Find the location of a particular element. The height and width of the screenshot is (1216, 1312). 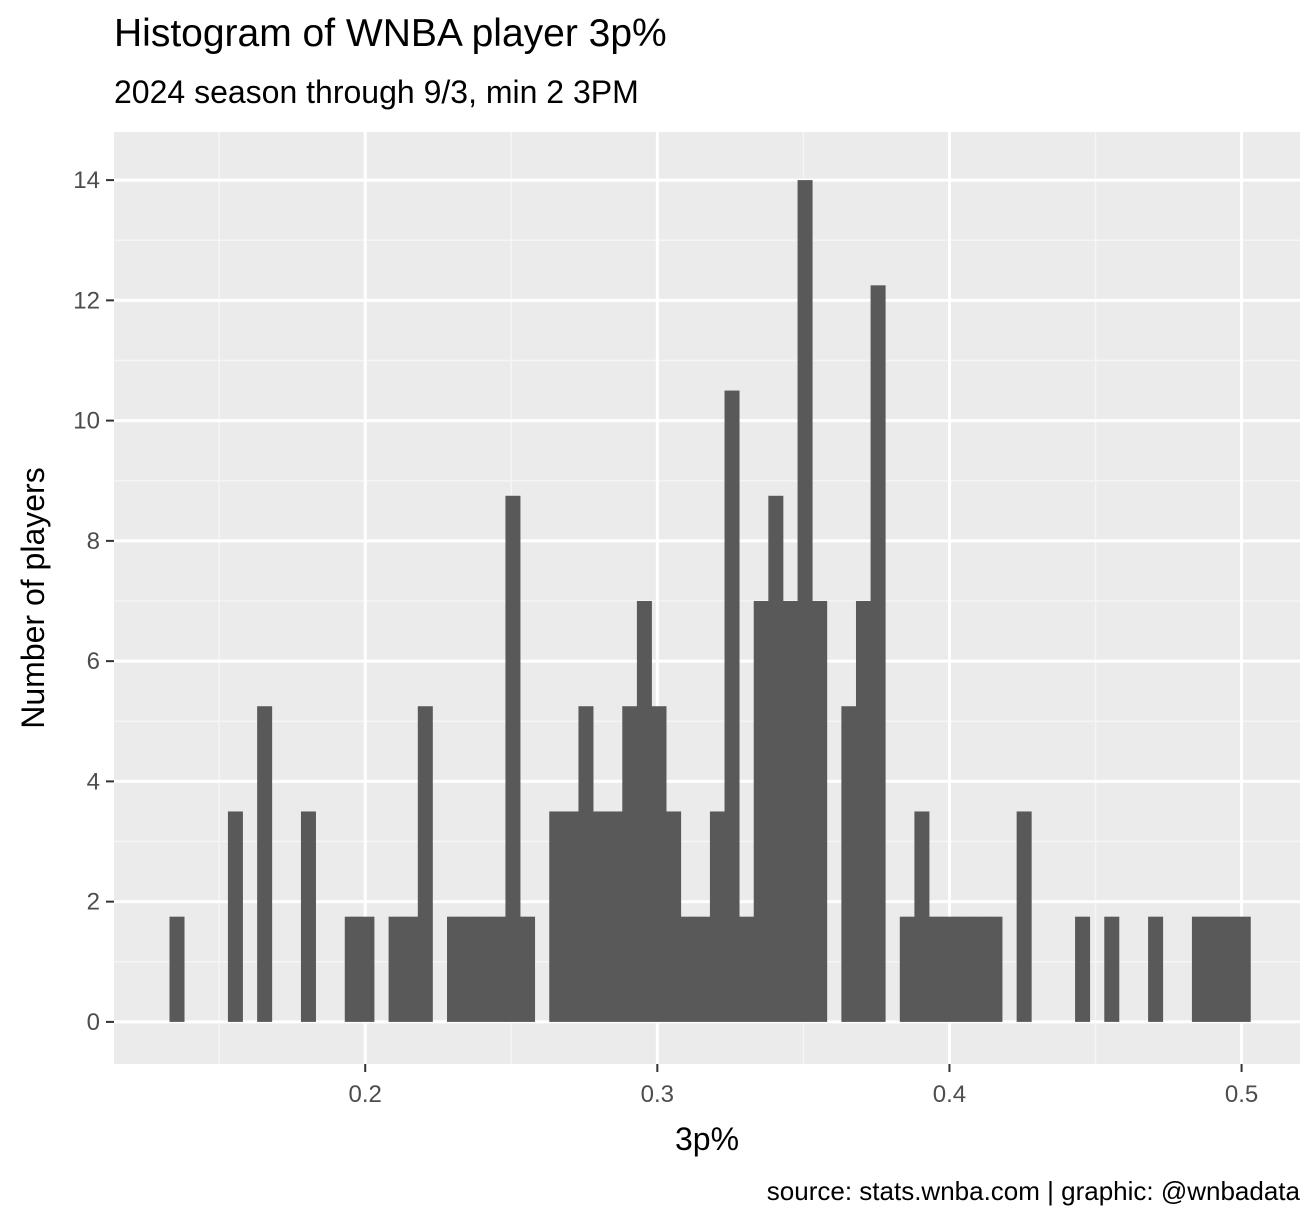

y-tick-label: 4 is located at coordinates (93, 781).